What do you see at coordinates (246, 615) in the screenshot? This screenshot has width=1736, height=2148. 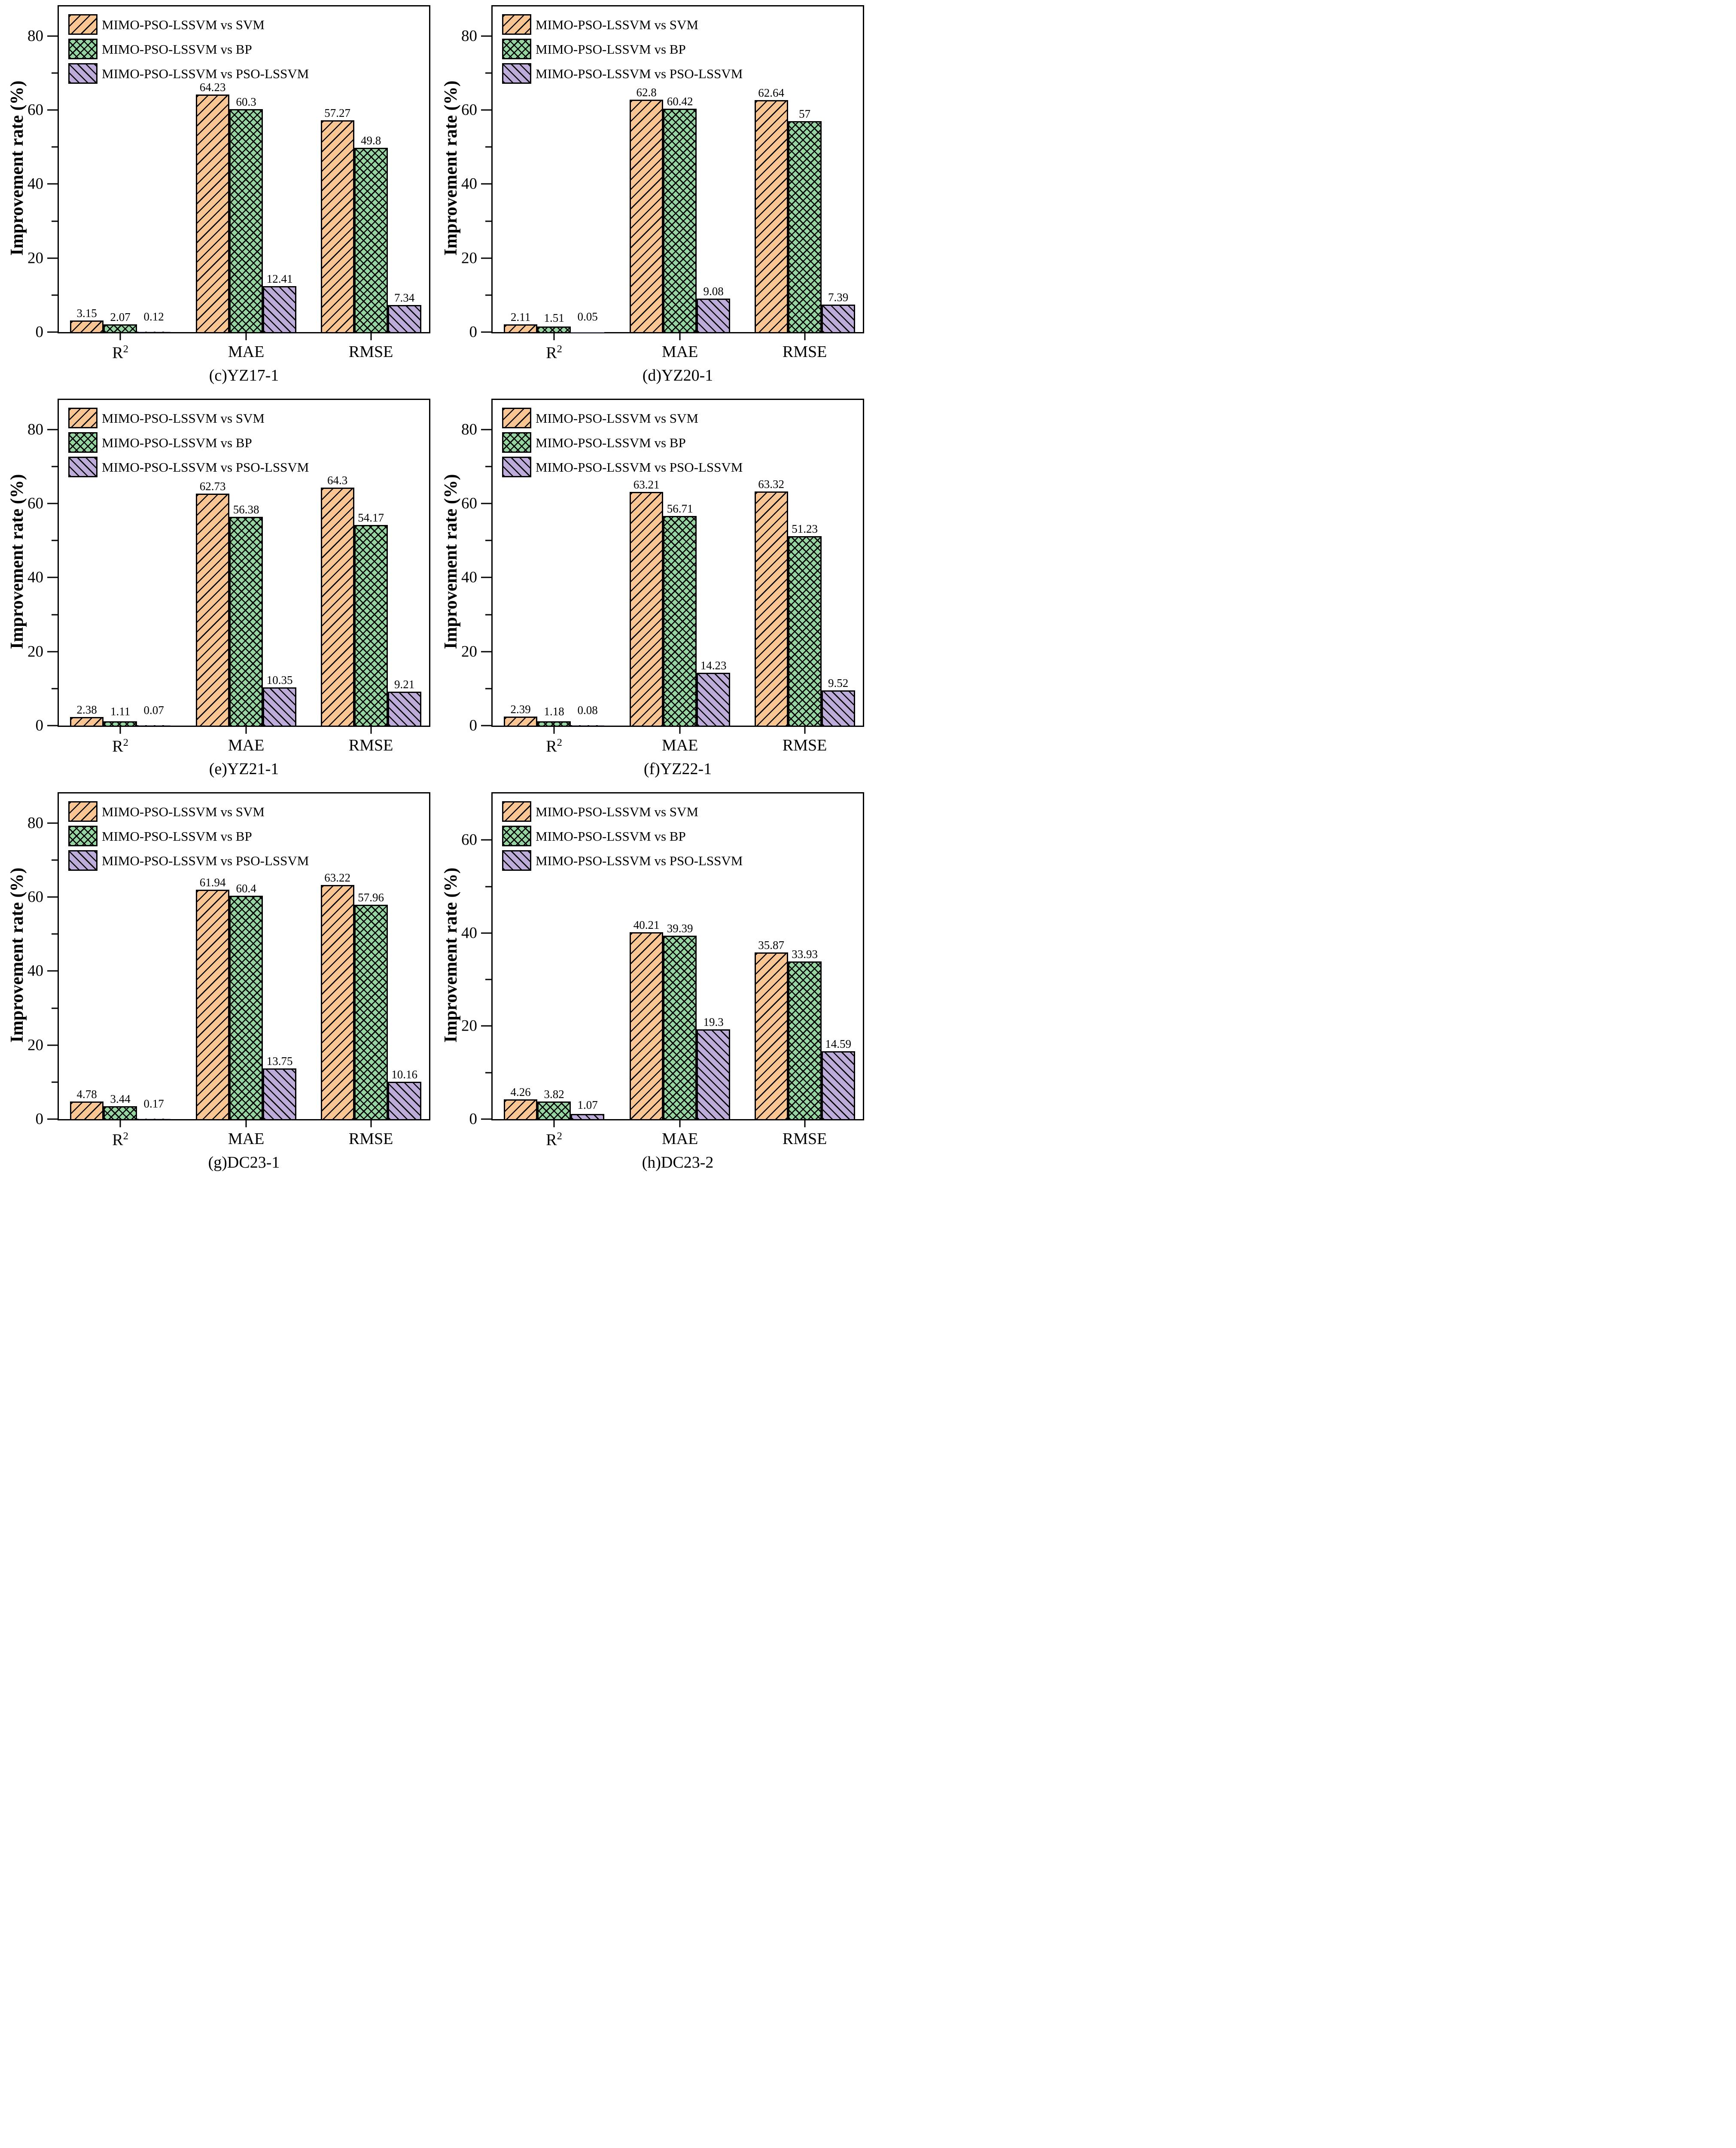 I see `bar: 56.38` at bounding box center [246, 615].